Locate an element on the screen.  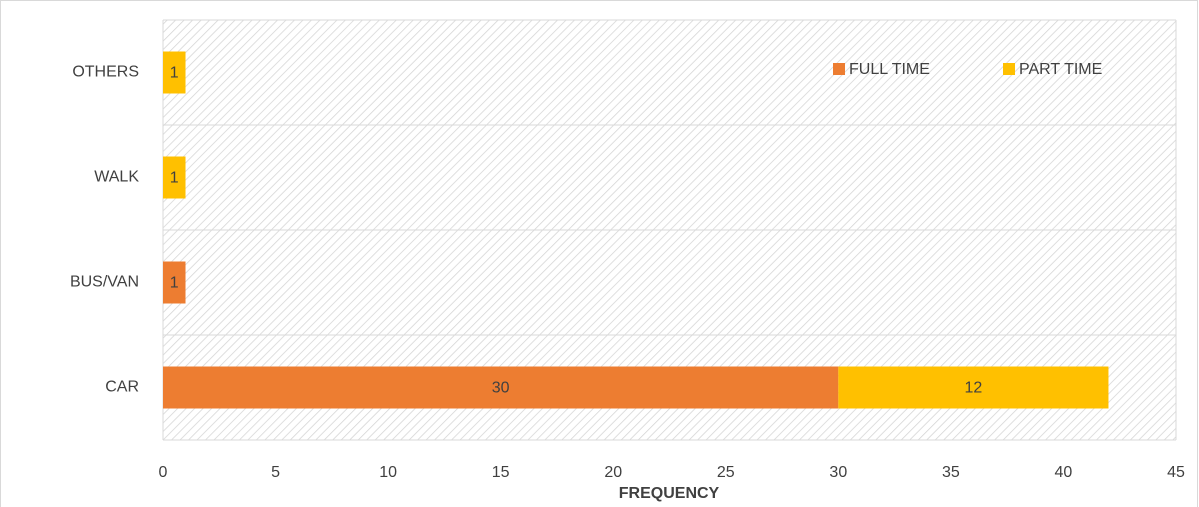
x-tick-label: 10 is located at coordinates (388, 472).